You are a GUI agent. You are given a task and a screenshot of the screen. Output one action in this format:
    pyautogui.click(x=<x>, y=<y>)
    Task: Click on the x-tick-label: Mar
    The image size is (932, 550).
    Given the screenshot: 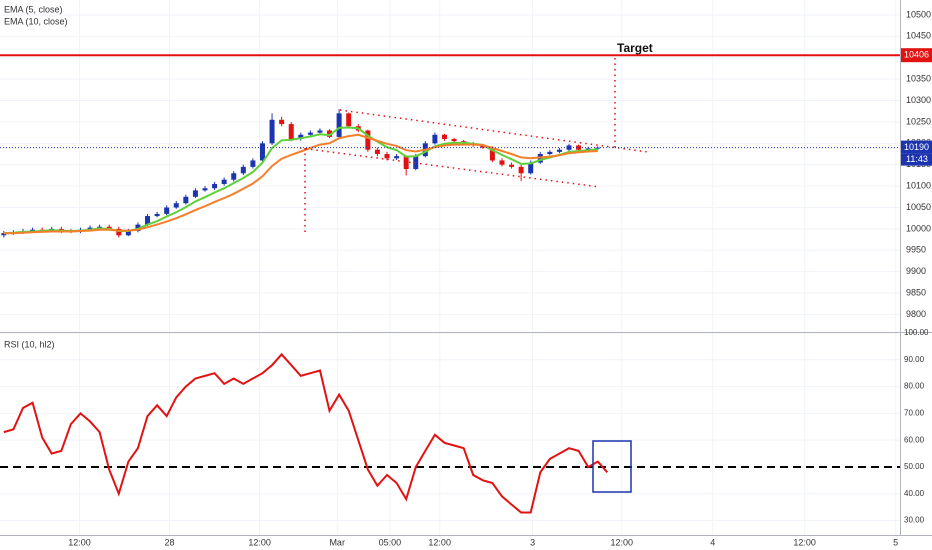 What is the action you would take?
    pyautogui.click(x=337, y=542)
    